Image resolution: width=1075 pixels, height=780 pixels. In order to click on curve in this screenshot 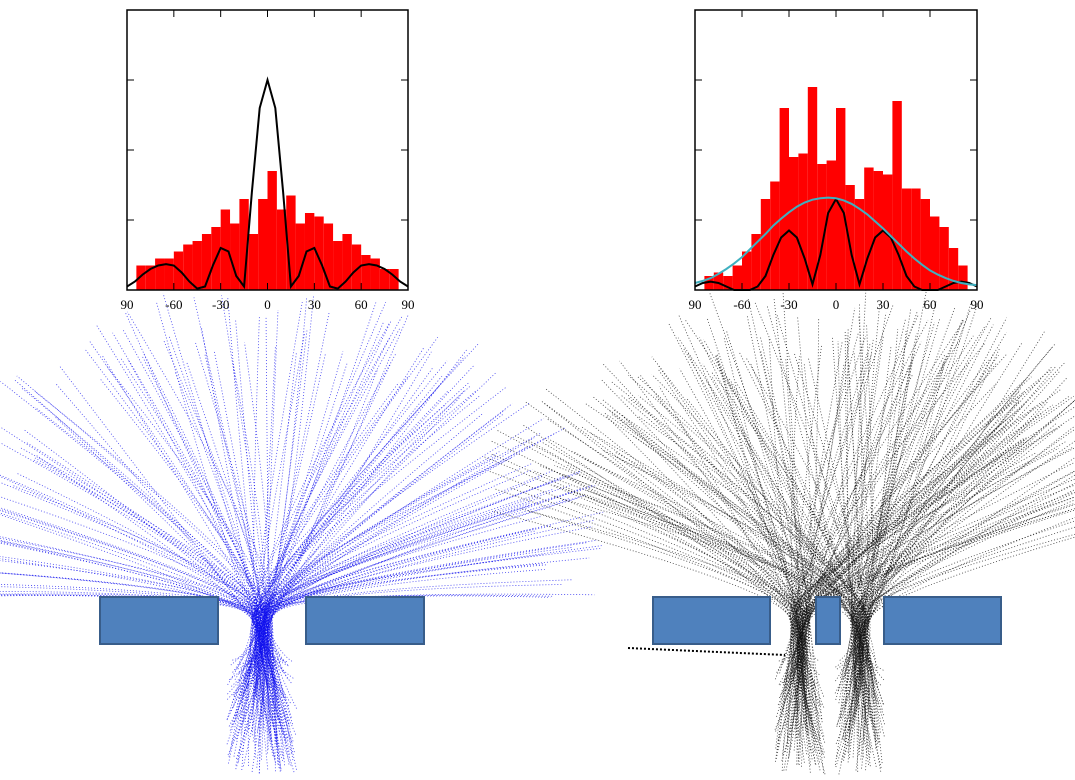, I will do `click(836, 241)`.